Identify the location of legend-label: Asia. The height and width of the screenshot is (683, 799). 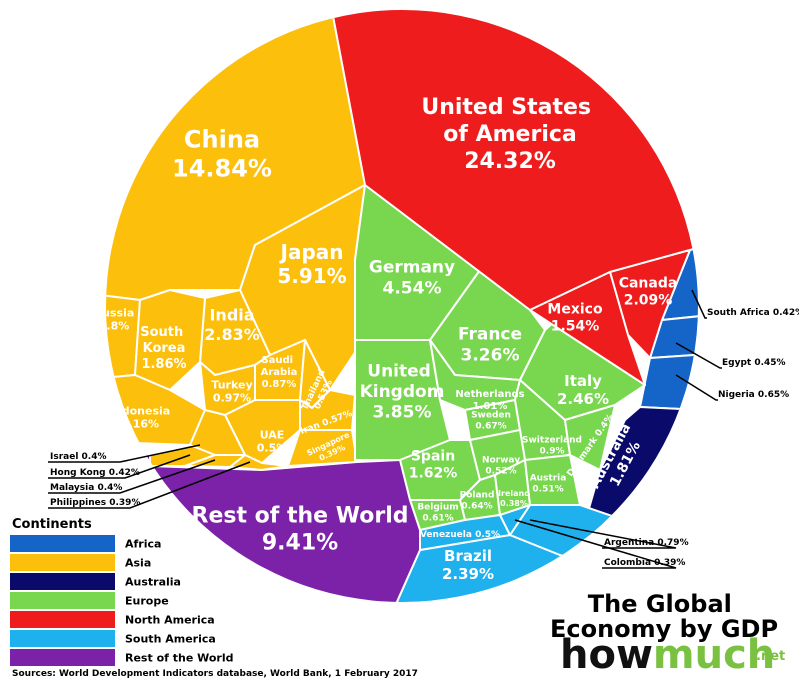
(138, 563).